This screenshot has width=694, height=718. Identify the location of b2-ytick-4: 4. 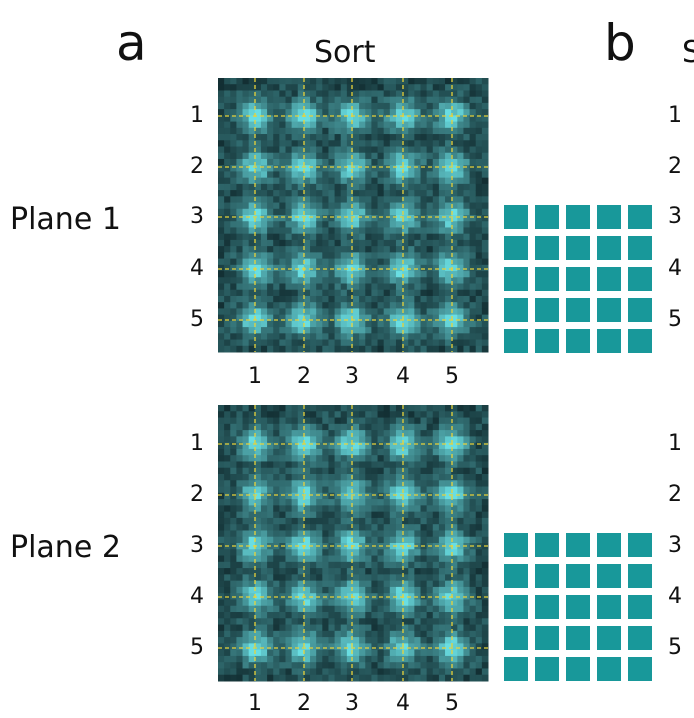
(675, 596).